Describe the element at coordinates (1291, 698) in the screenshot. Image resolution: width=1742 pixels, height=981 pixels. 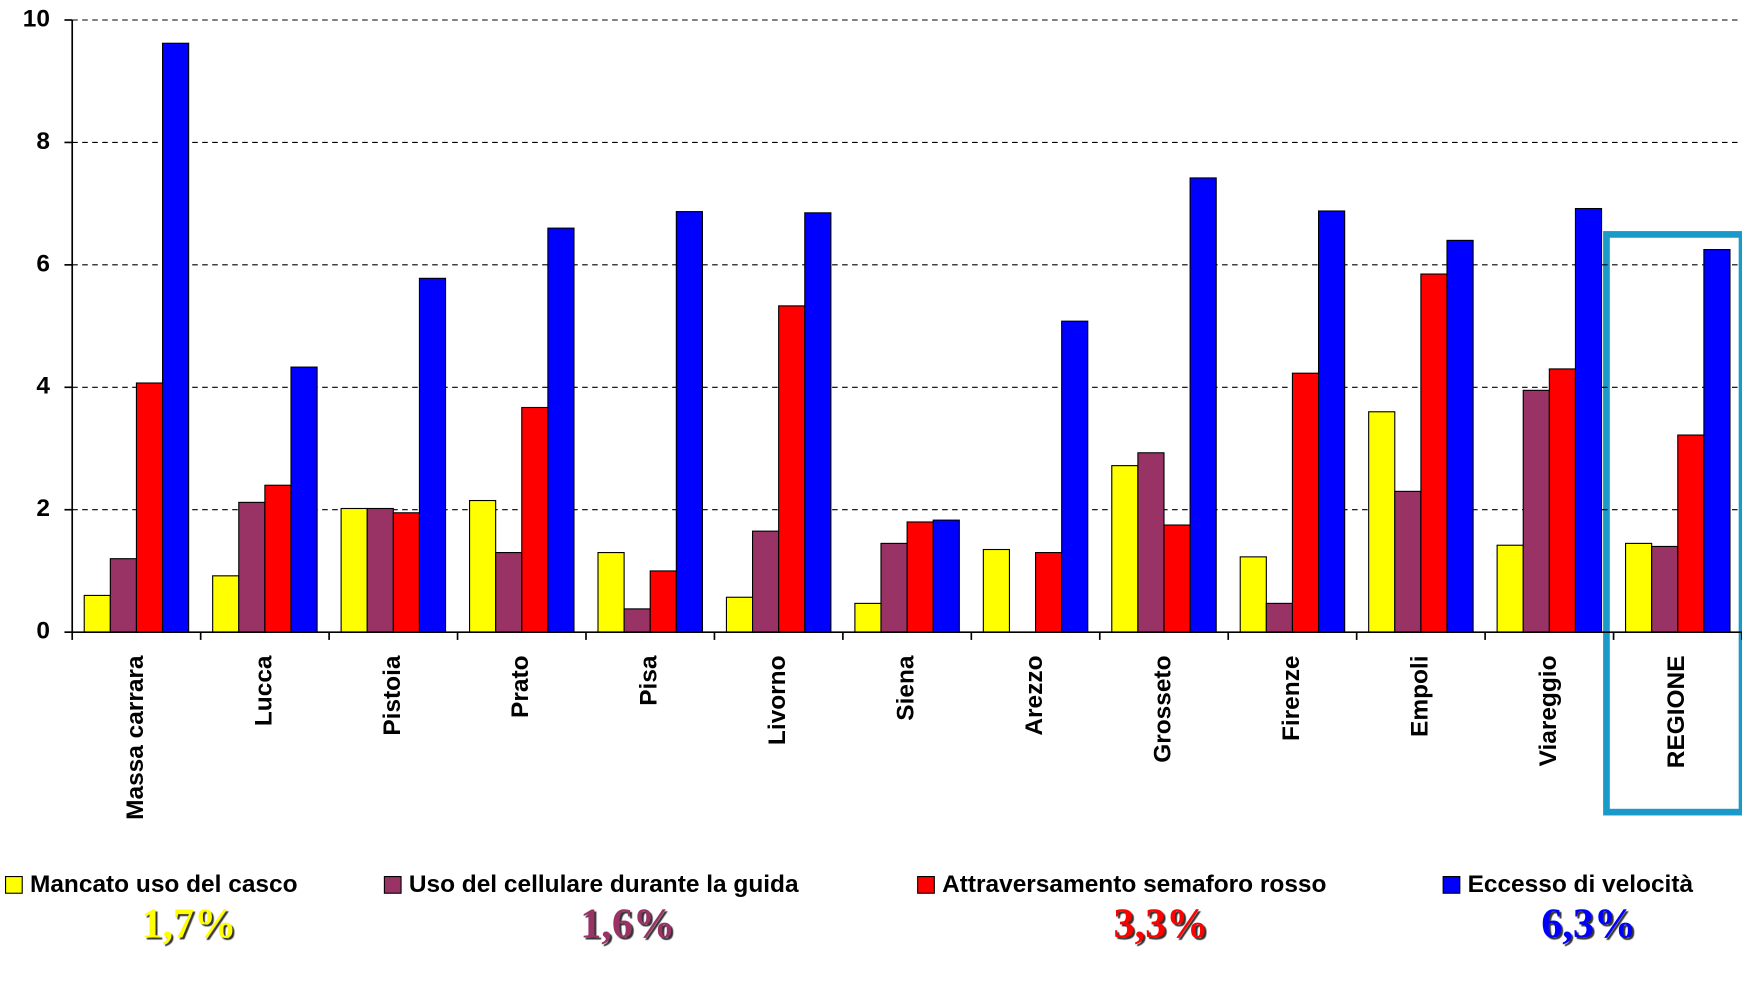
I see `x-tick-label: Firenze` at that location.